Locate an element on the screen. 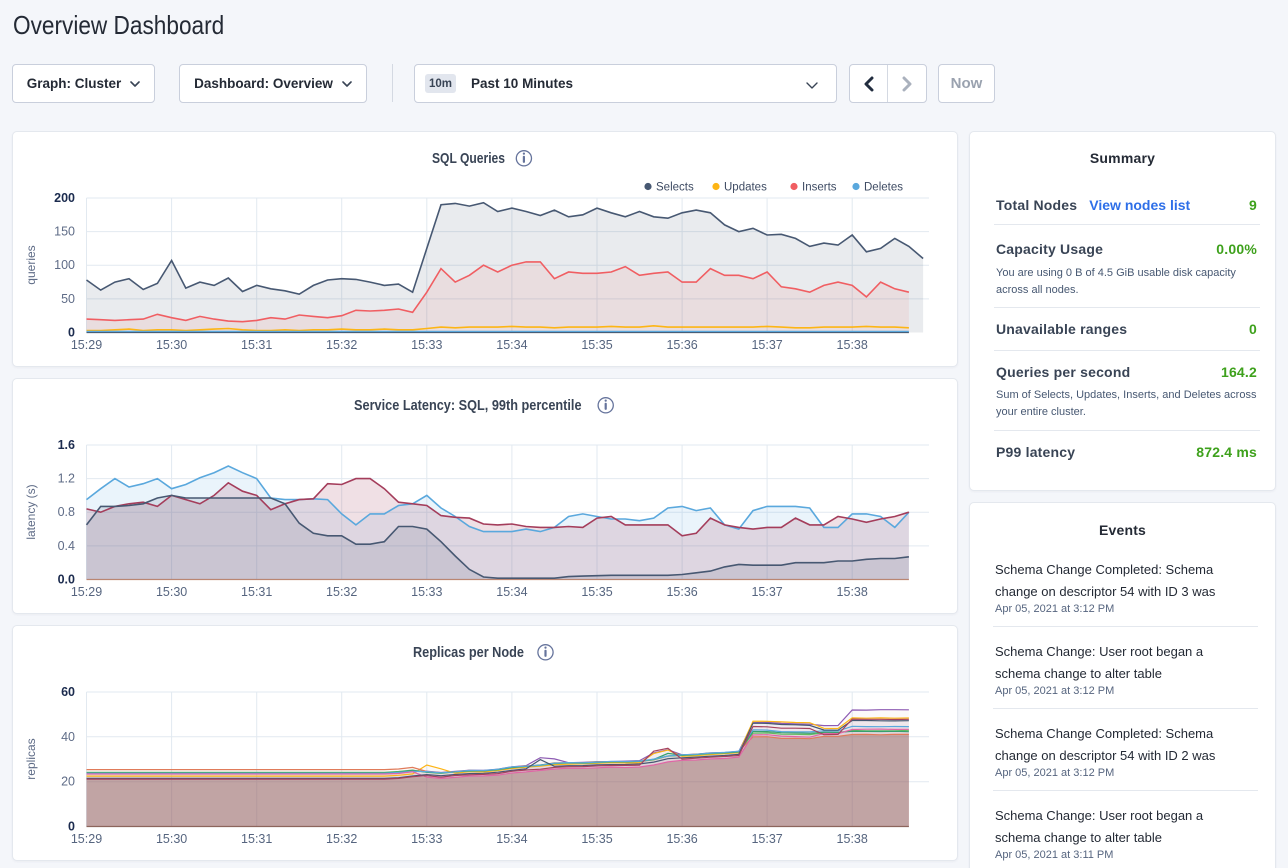 The image size is (1288, 868). svg-text: replicas is located at coordinates (31, 758).